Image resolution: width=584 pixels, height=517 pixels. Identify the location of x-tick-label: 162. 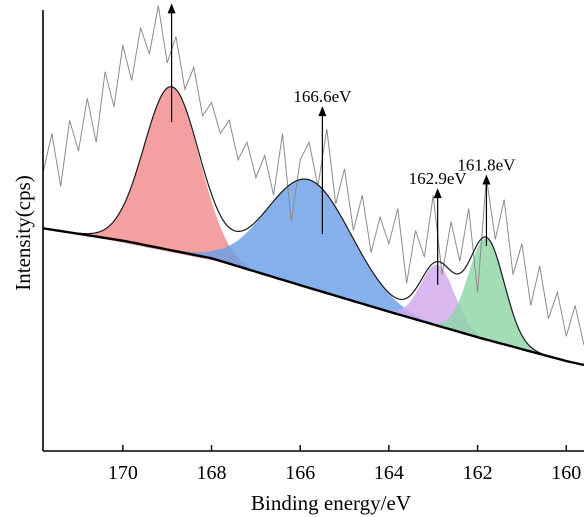
(478, 473).